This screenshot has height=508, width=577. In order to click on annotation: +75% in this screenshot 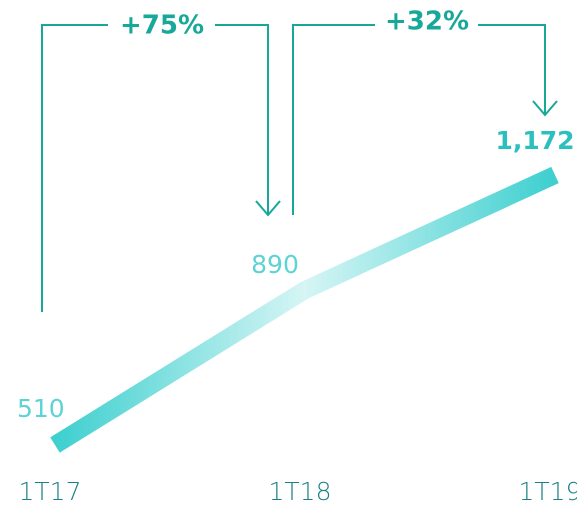, I will do `click(162, 26)`.